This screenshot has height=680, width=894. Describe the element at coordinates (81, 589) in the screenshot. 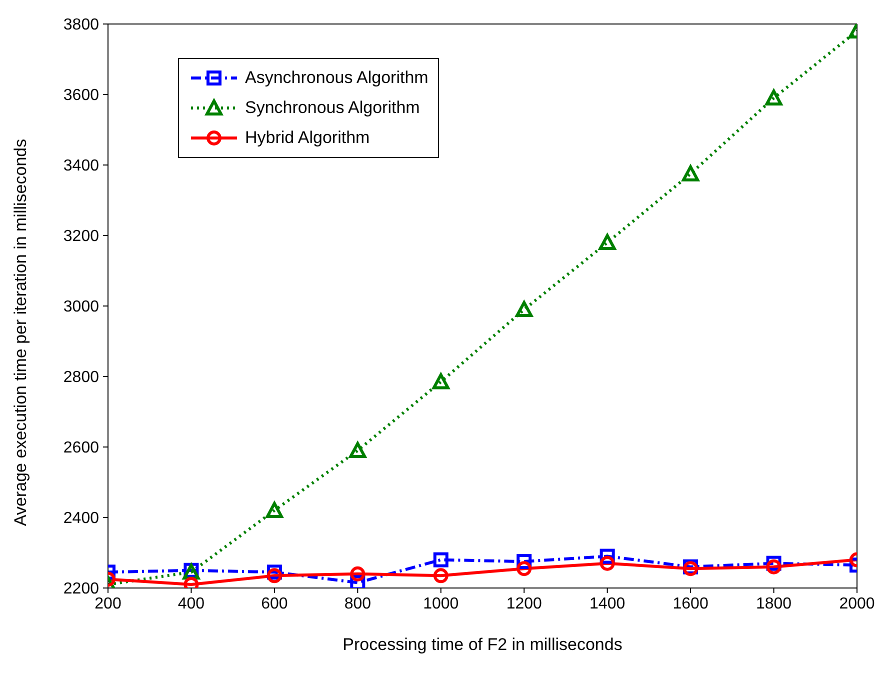

I see `y-tick-label: 2200` at that location.